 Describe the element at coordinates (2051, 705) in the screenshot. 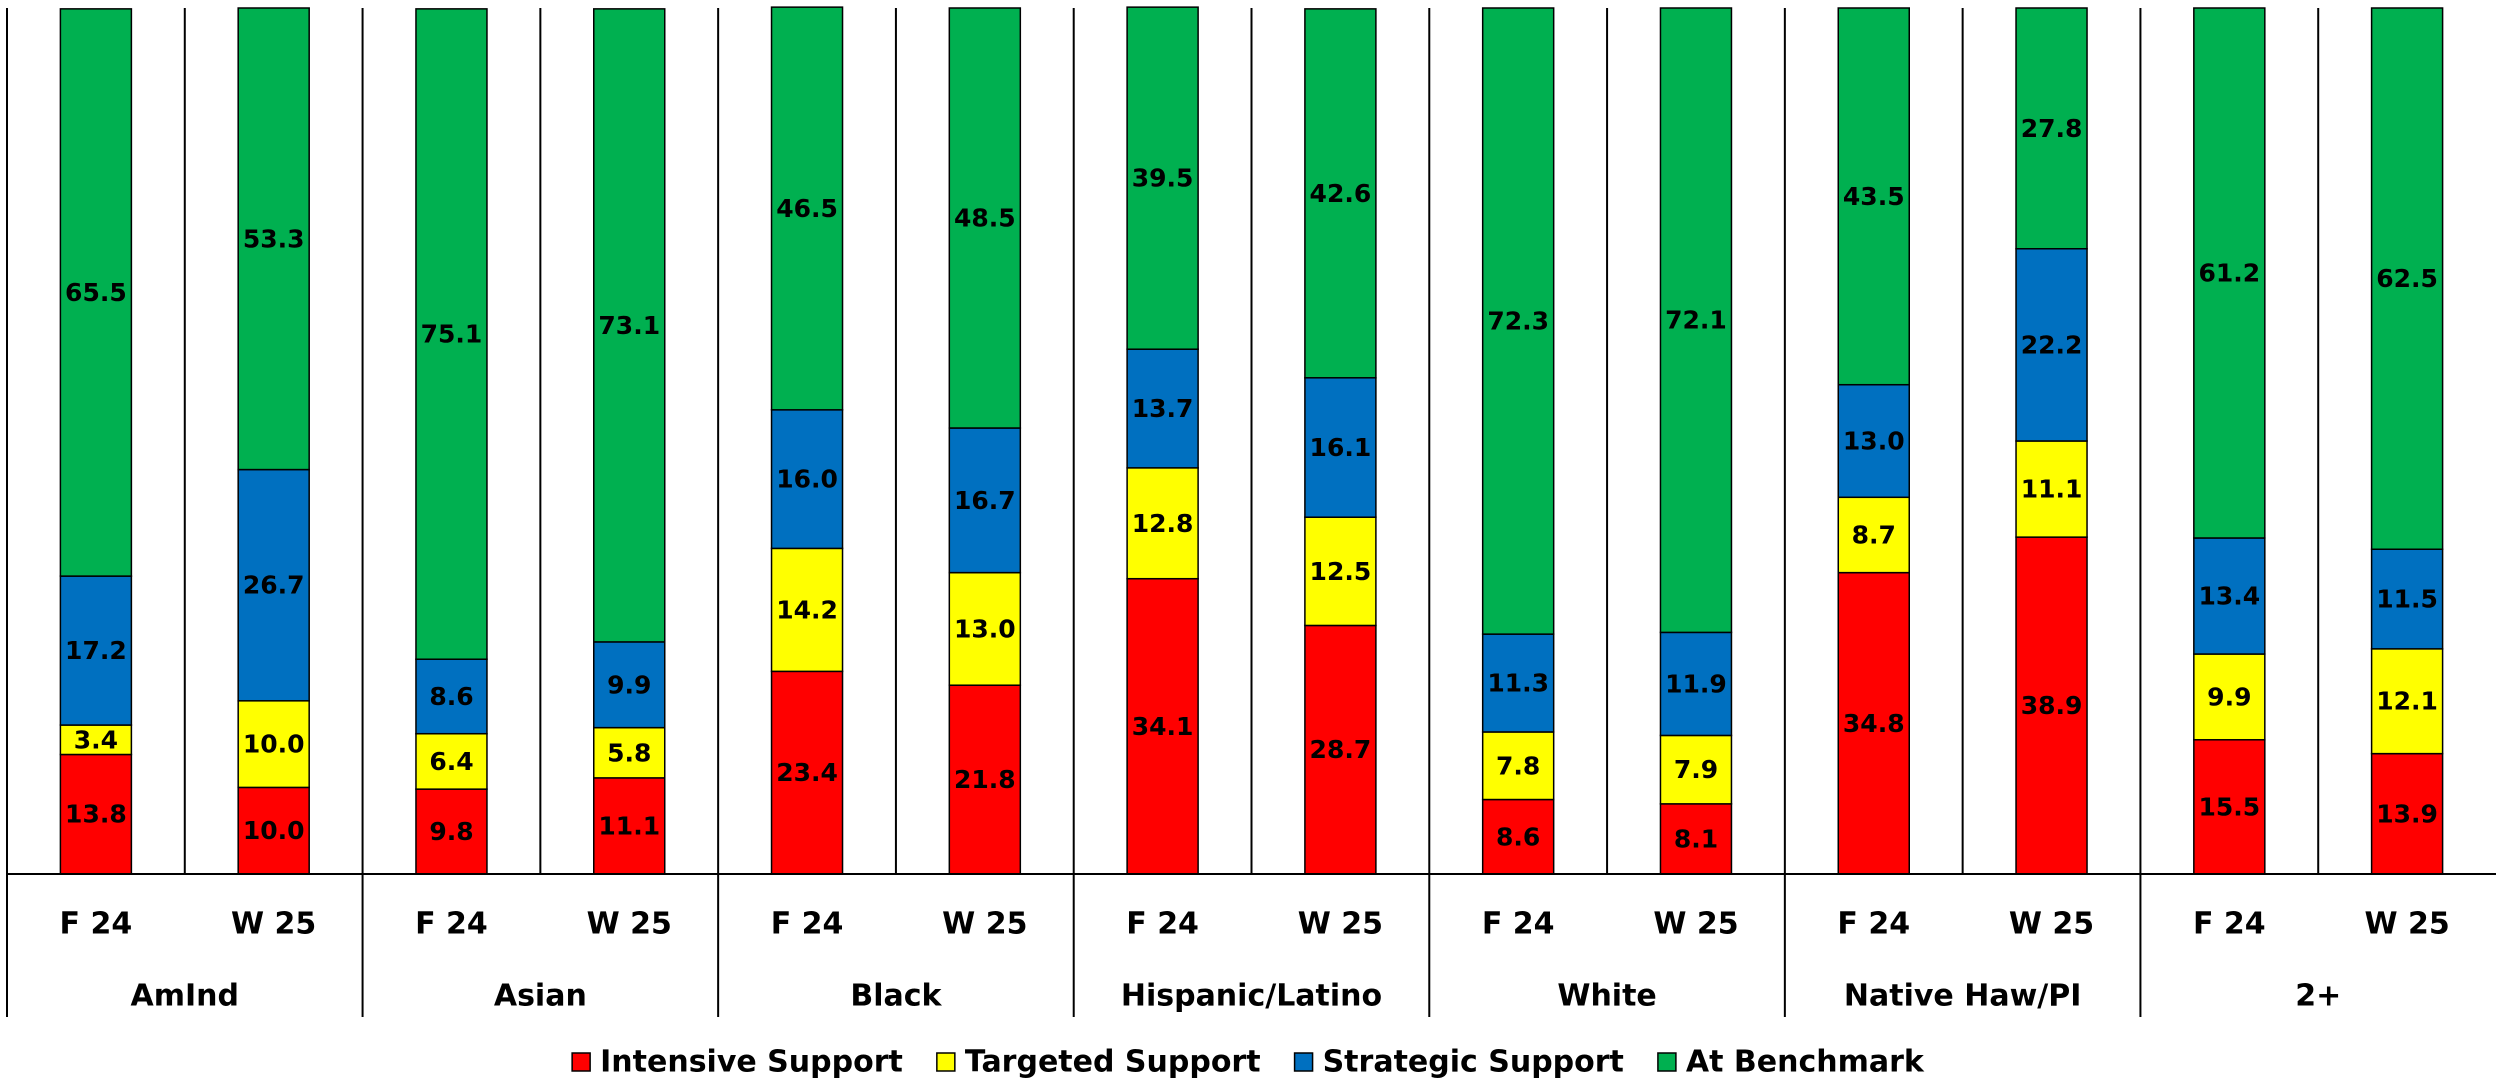

I see `bar-native-haw-pi-w-25-intensive-support` at that location.